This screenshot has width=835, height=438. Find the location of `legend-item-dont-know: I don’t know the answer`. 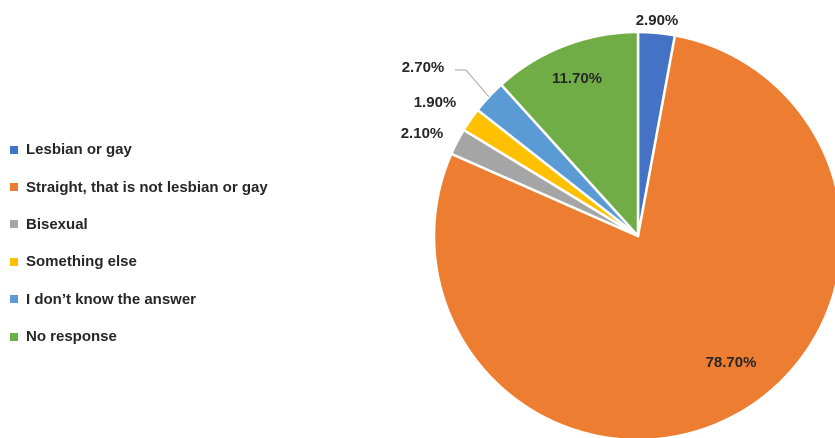

legend-item-dont-know: I don’t know the answer is located at coordinates (139, 299).